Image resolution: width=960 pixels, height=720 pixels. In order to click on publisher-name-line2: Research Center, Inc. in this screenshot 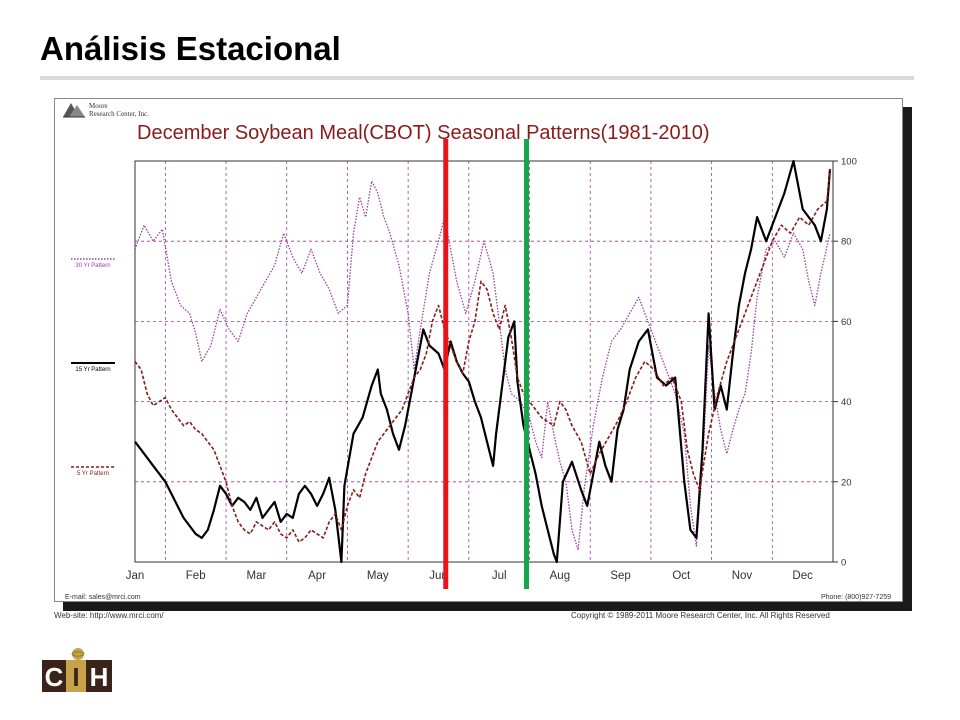, I will do `click(119, 114)`.